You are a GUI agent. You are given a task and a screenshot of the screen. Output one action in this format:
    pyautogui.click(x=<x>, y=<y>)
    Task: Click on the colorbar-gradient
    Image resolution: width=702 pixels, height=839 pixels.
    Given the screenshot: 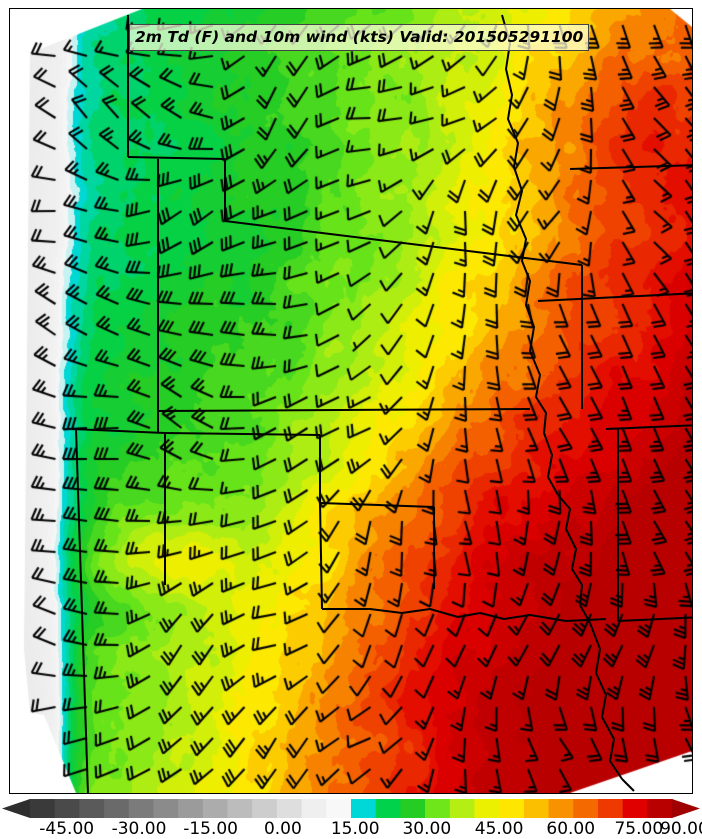 What is the action you would take?
    pyautogui.click(x=351, y=808)
    